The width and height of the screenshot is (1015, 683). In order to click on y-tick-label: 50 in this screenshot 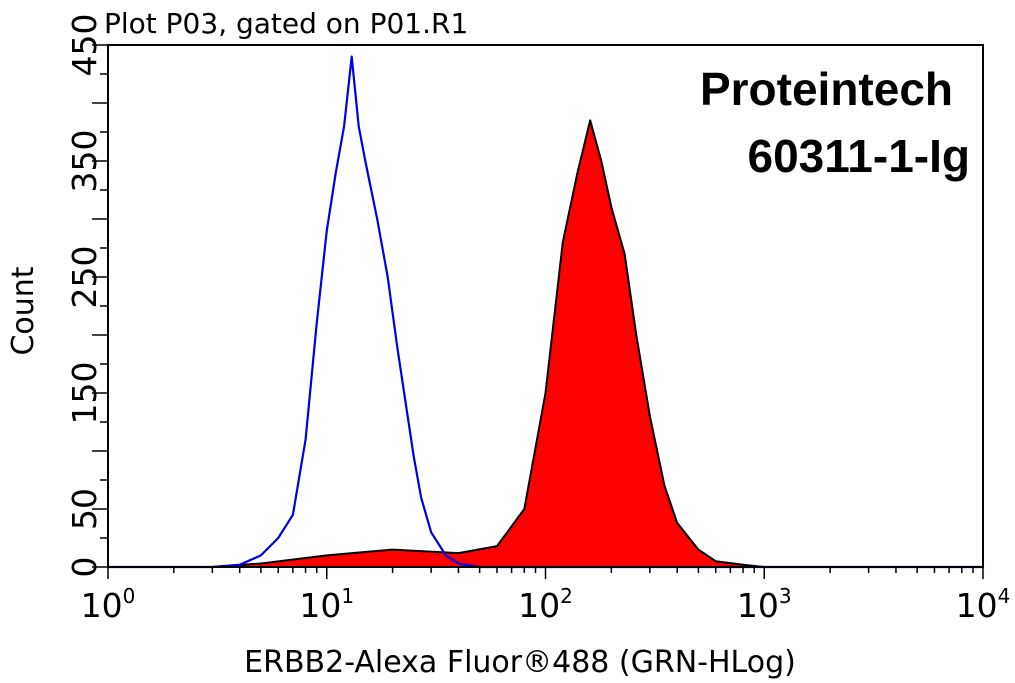, I will do `click(84, 509)`.